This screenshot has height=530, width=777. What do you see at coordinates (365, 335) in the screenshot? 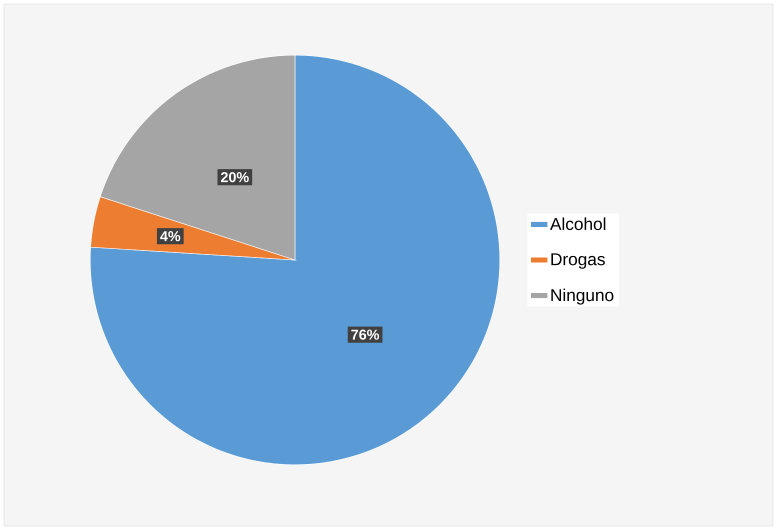
I see `data-label: 76%` at bounding box center [365, 335].